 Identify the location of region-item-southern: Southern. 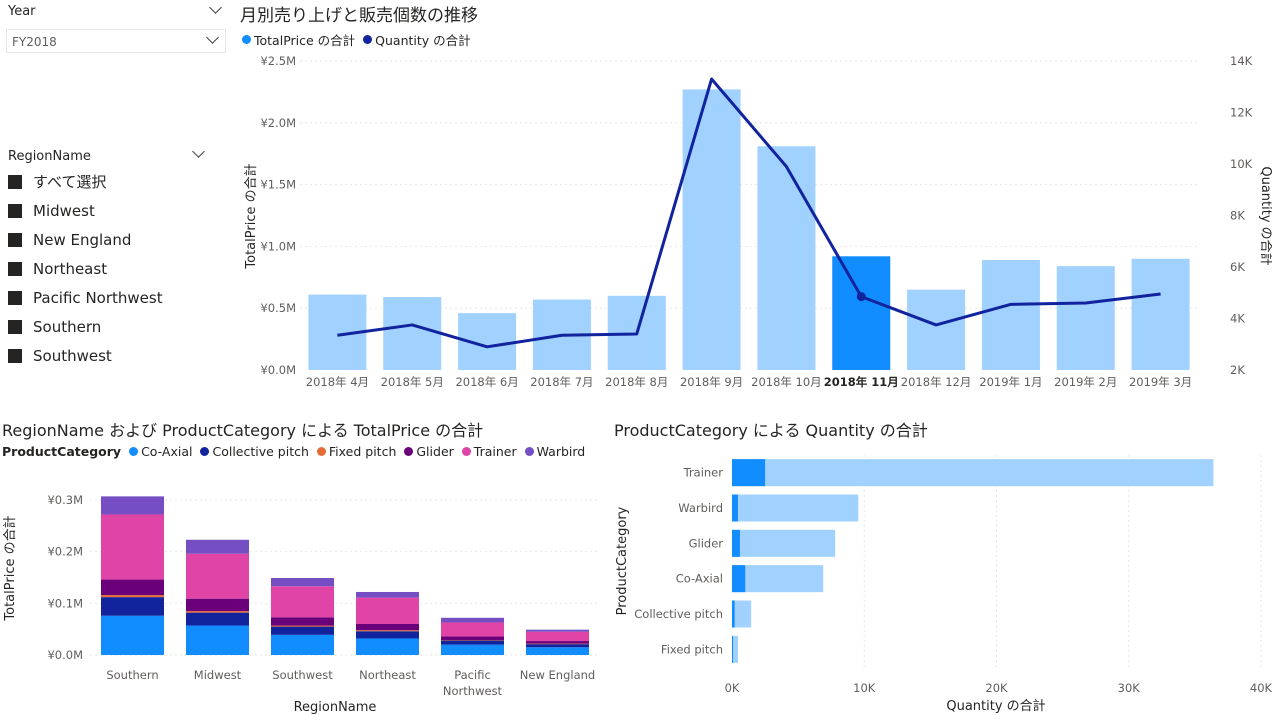
(113, 326).